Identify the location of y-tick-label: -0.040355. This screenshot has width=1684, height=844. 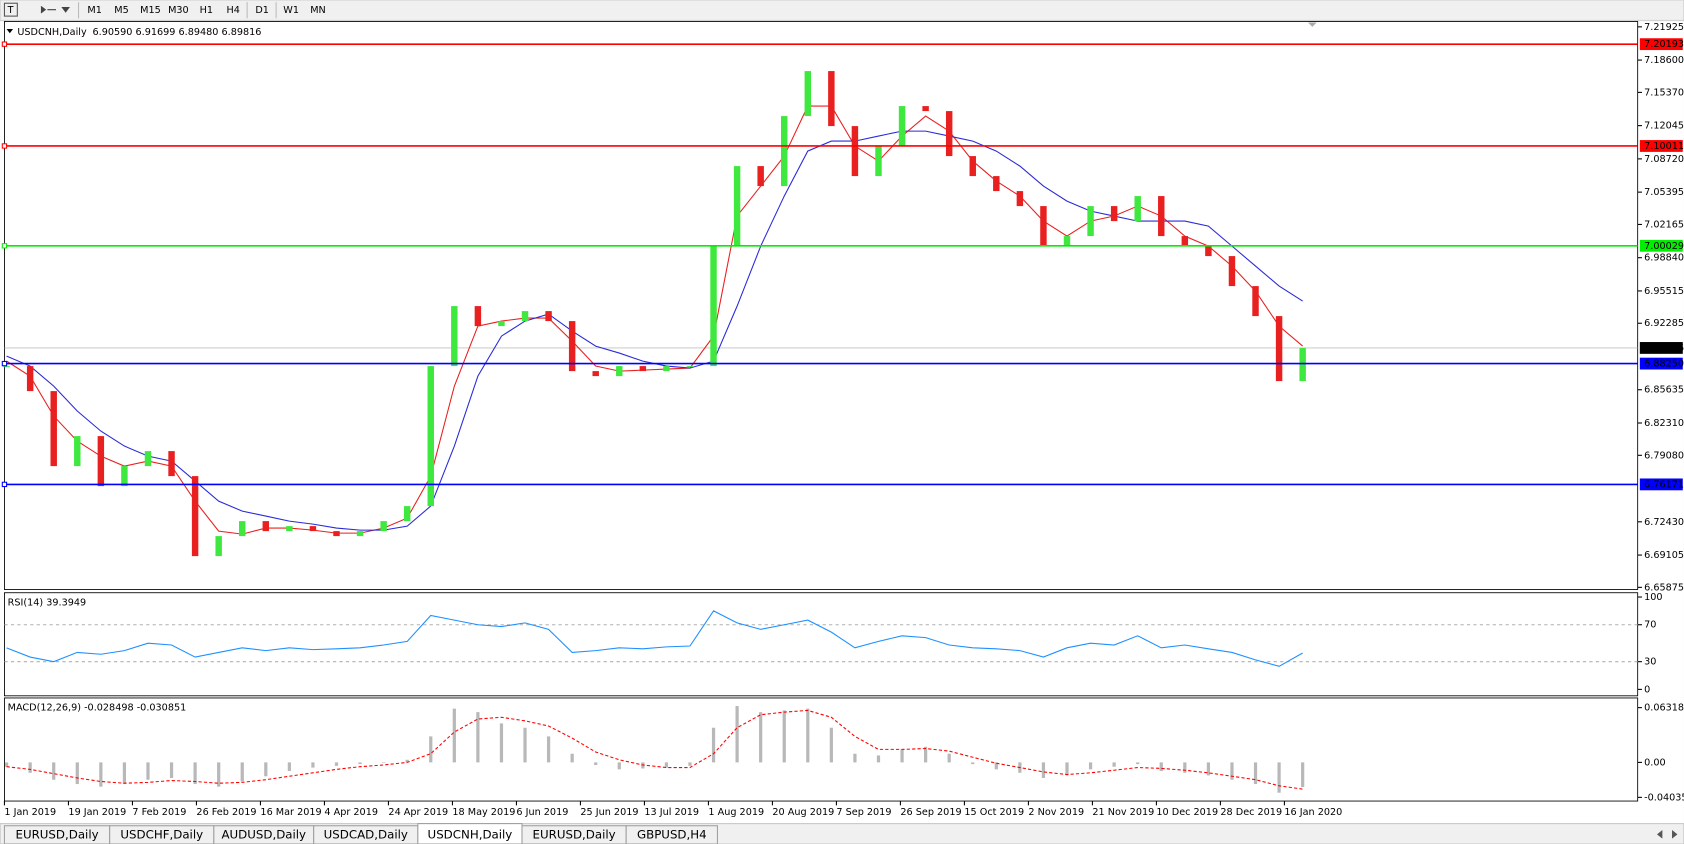
(1664, 797).